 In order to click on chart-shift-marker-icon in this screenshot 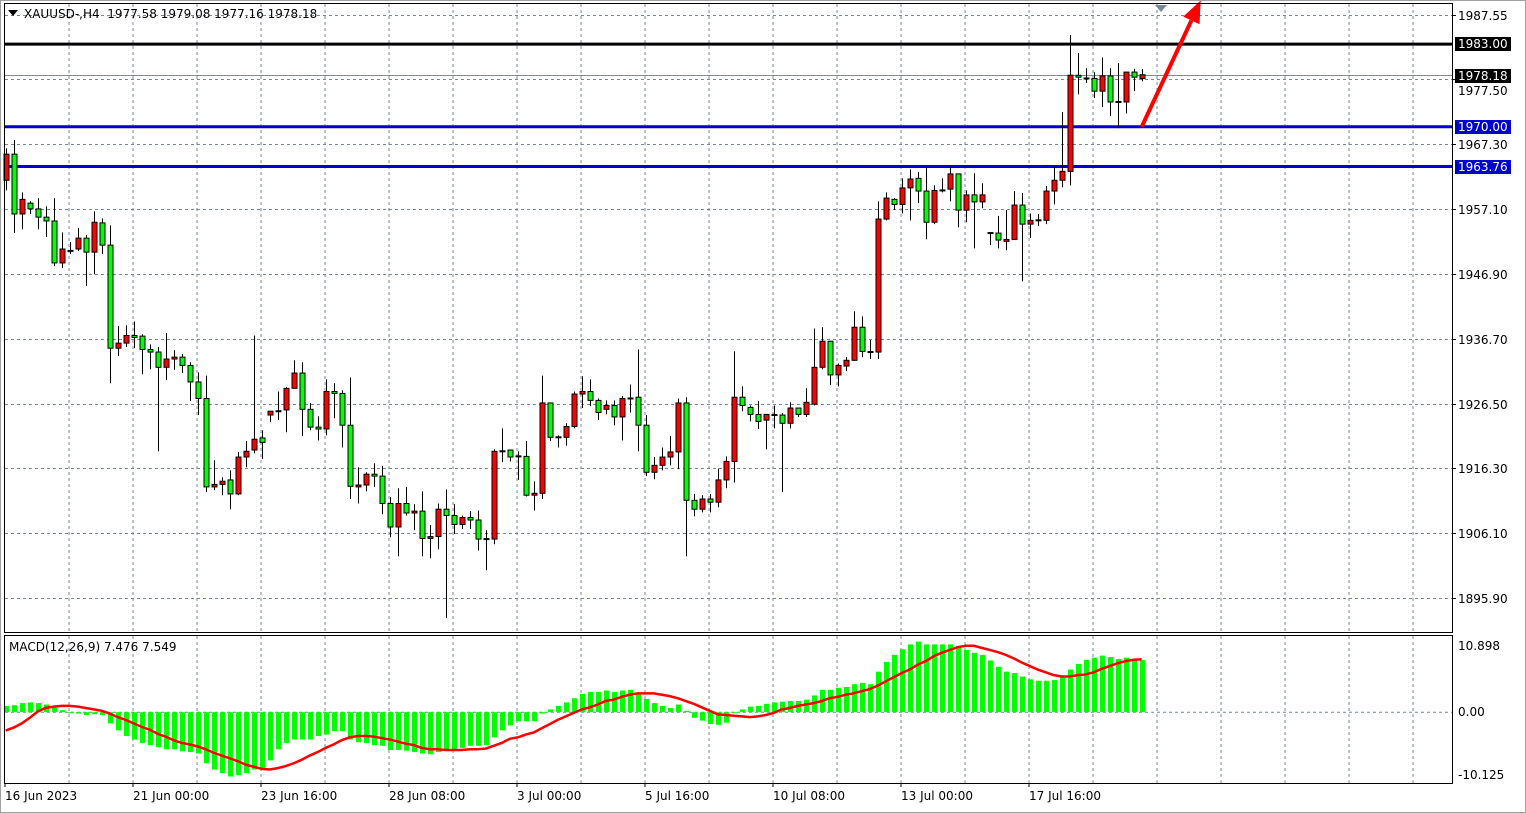, I will do `click(1161, 8)`.